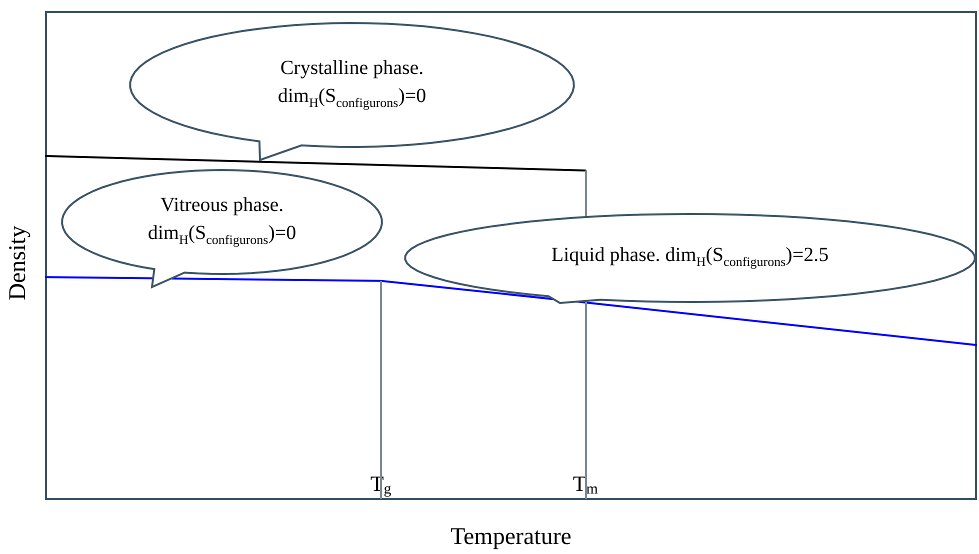 The width and height of the screenshot is (979, 554). I want to click on x-axis-title: Temperature, so click(511, 537).